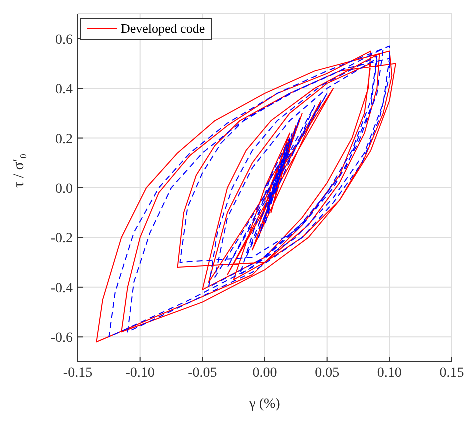 This screenshot has height=442, width=474. What do you see at coordinates (327, 373) in the screenshot?
I see `x-tick-label: 0.05` at bounding box center [327, 373].